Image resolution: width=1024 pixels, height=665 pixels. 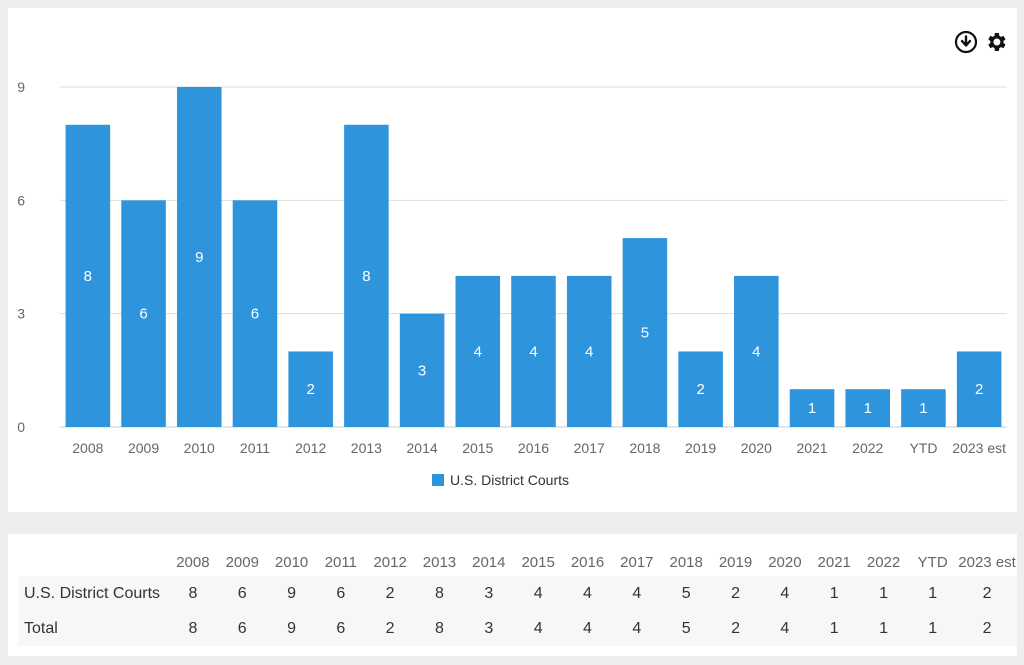 What do you see at coordinates (489, 562) in the screenshot?
I see `table-column-header: 2014` at bounding box center [489, 562].